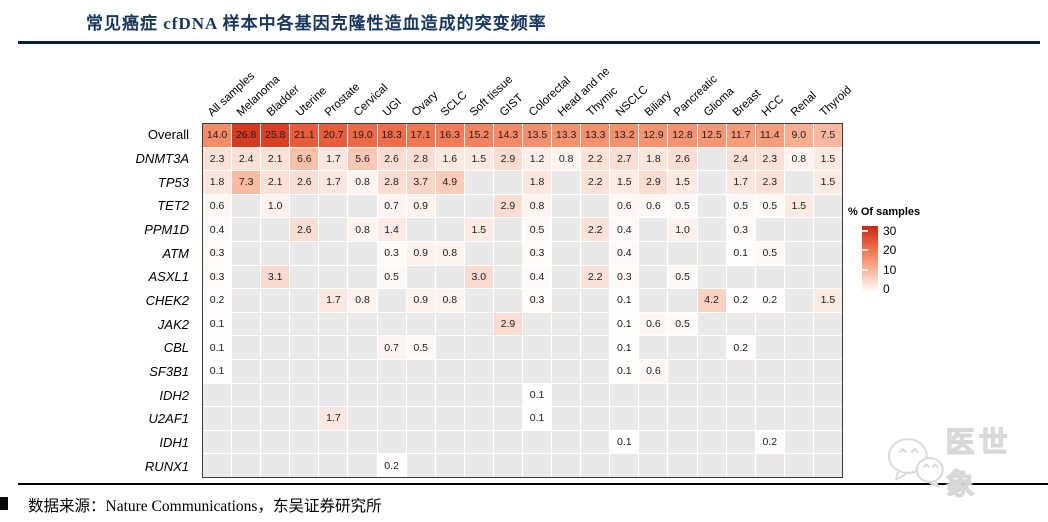 This screenshot has height=522, width=1048. Describe the element at coordinates (624, 324) in the screenshot. I see `heatmap-cell: 0.1` at that location.